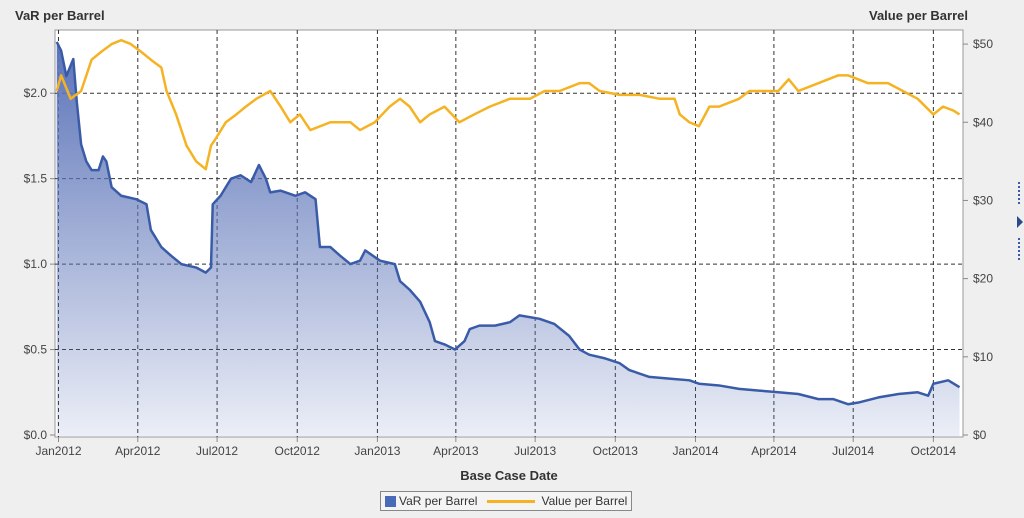  I want to click on legend-label-var: VaR per Barrel, so click(438, 501).